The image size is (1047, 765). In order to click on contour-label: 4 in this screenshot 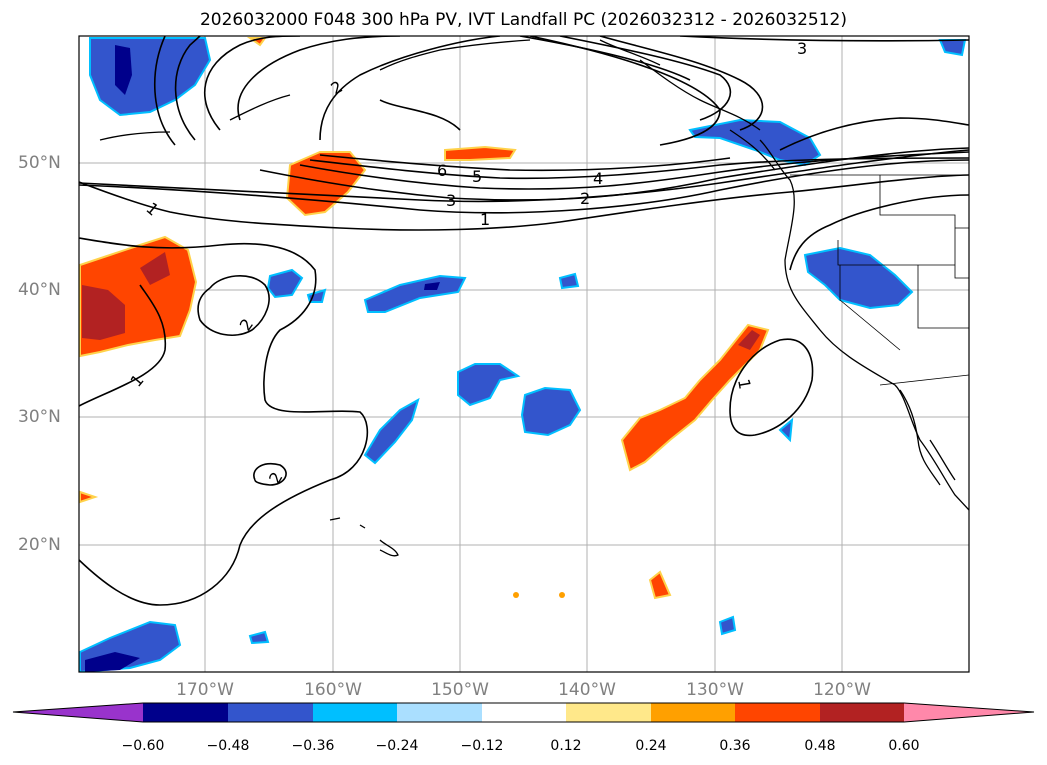, I will do `click(598, 178)`.